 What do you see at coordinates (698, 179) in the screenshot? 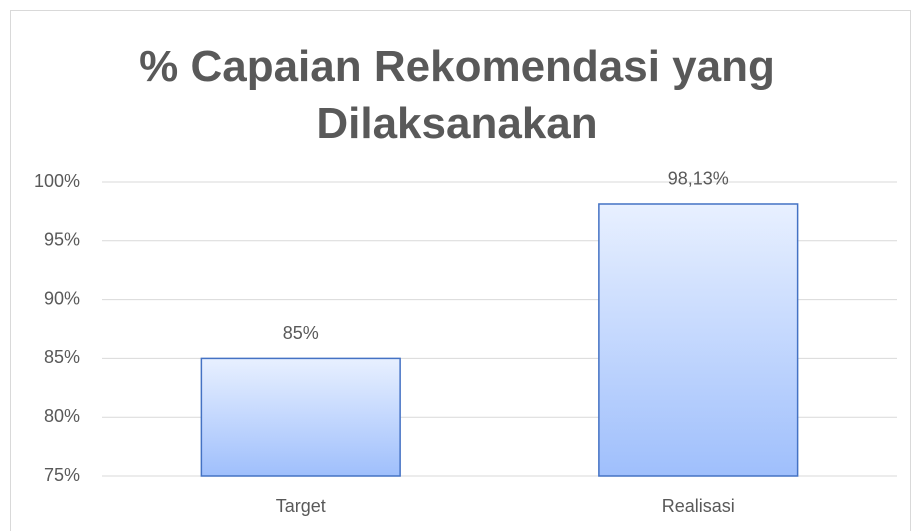
I see `data-label: 98,13%` at bounding box center [698, 179].